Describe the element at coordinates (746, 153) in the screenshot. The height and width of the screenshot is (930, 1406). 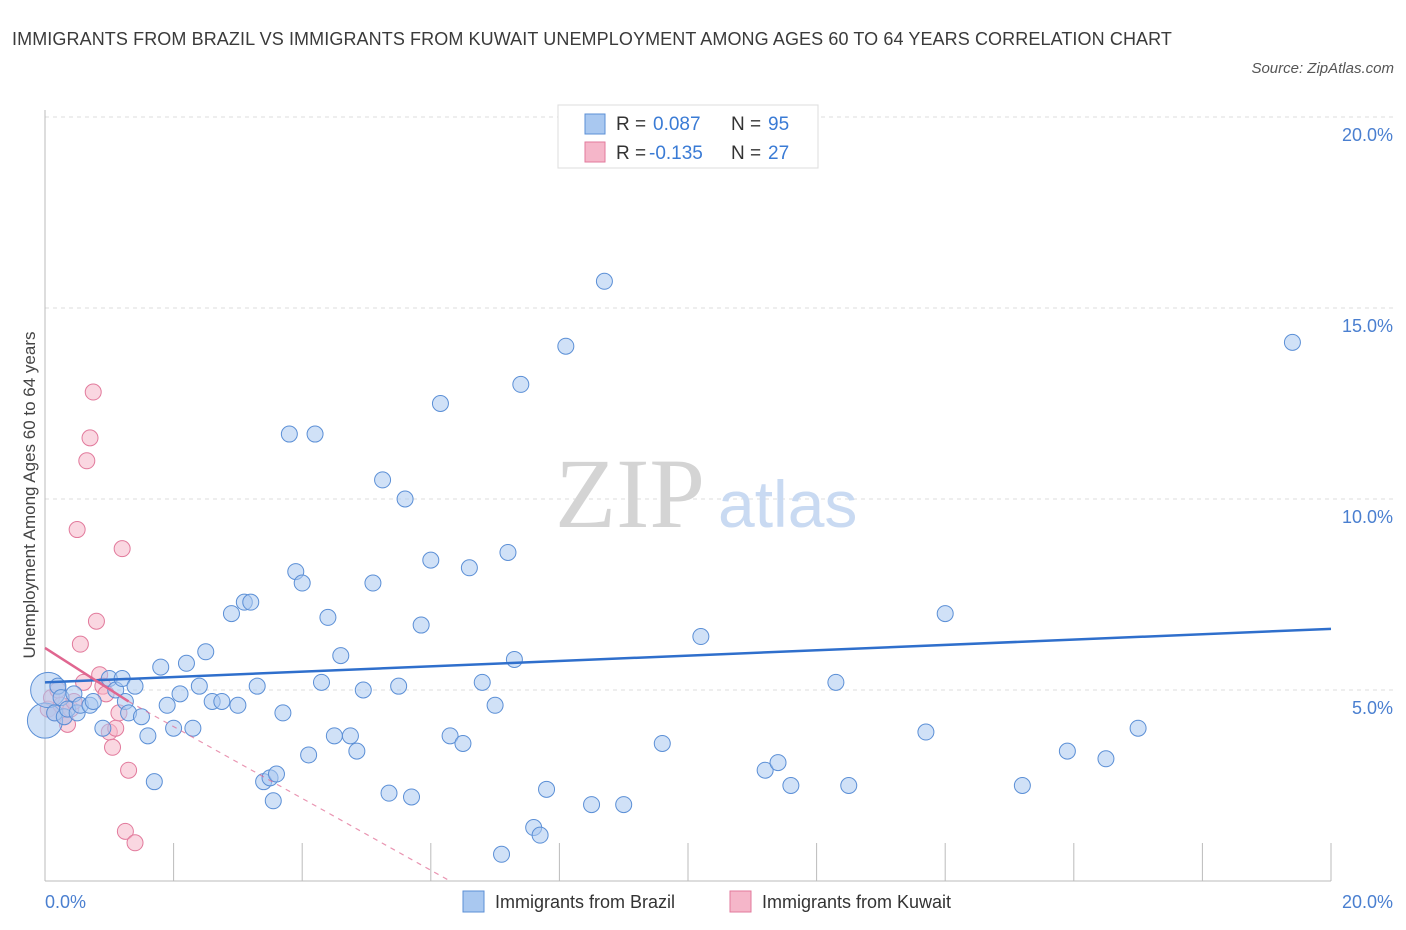
I see `legend-kuwait-n-label: N =` at that location.